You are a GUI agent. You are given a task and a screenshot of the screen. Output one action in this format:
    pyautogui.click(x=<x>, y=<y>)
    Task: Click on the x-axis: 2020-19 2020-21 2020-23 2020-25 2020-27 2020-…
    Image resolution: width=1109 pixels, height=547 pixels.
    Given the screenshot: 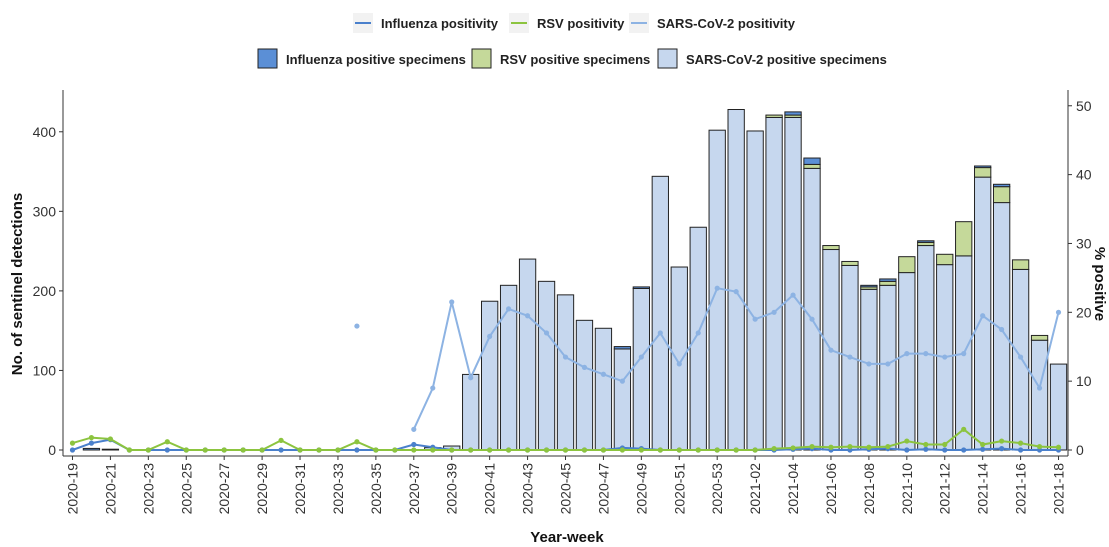 What is the action you would take?
    pyautogui.click(x=565, y=485)
    